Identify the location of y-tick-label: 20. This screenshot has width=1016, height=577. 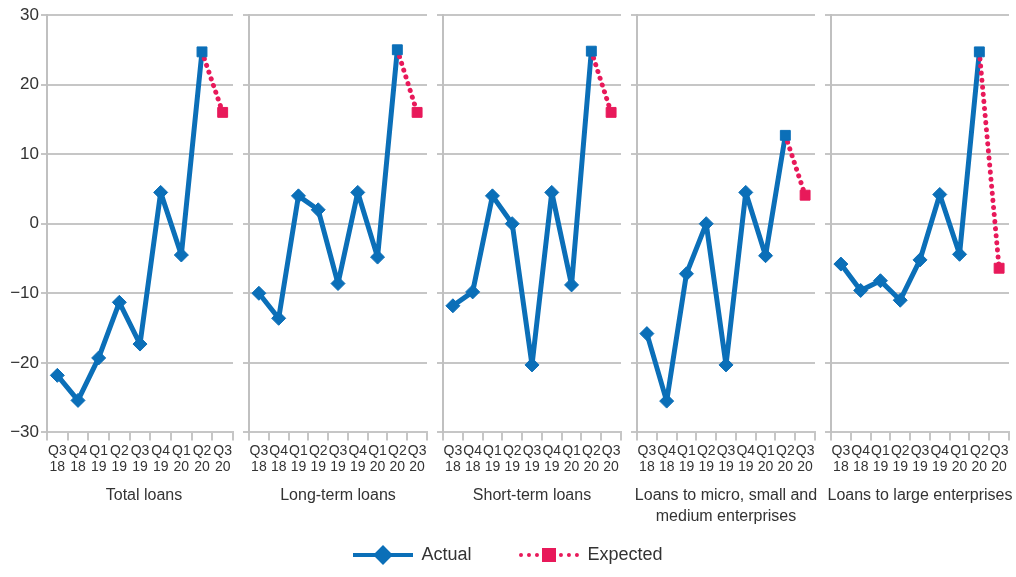
(29, 84).